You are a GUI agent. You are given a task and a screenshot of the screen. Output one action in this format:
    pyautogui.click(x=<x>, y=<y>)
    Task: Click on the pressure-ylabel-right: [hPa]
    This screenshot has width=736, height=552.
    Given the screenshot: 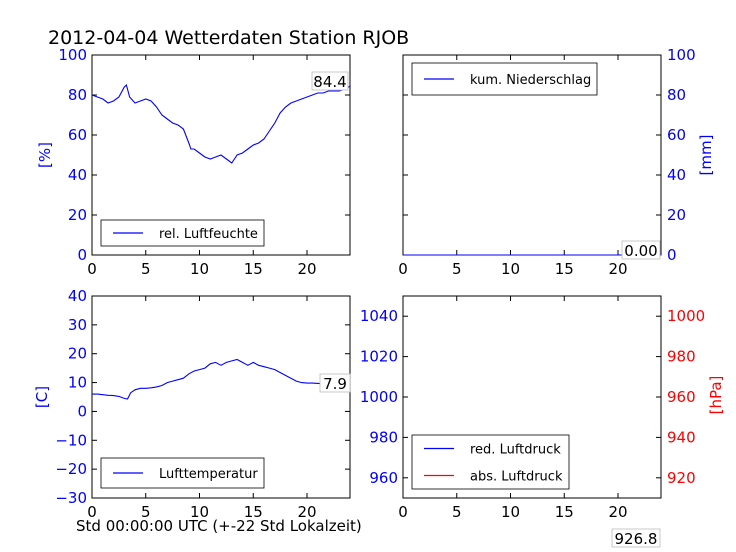 What is the action you would take?
    pyautogui.click(x=716, y=395)
    